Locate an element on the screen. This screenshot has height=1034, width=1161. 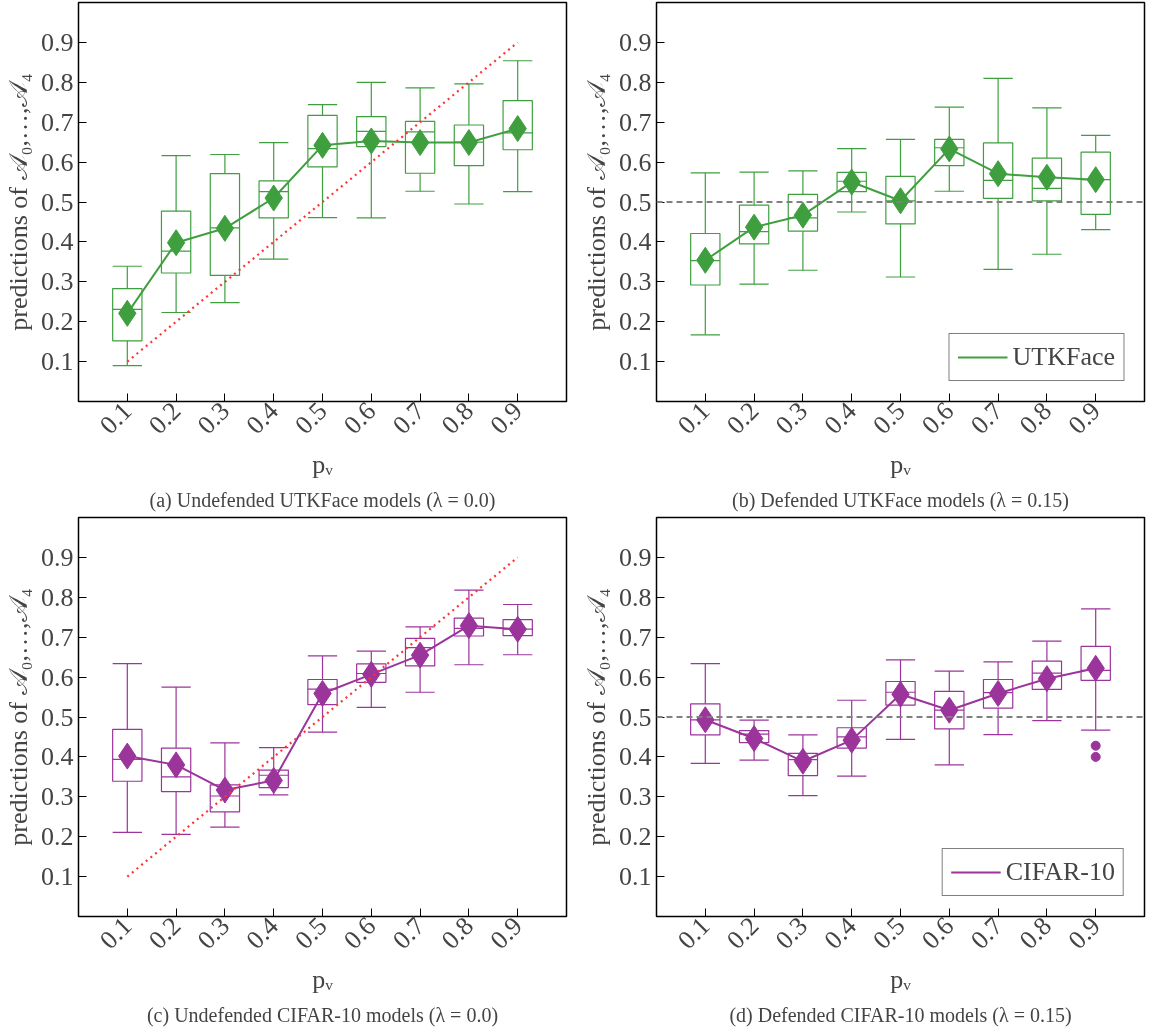
text: (d) Defended CIFAR-10 models (λ = 0.15) is located at coordinates (900, 1015).